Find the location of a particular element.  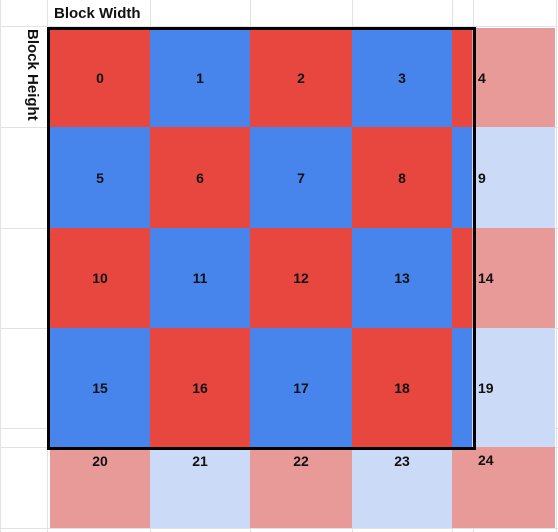

cell-label: 17 is located at coordinates (301, 387).